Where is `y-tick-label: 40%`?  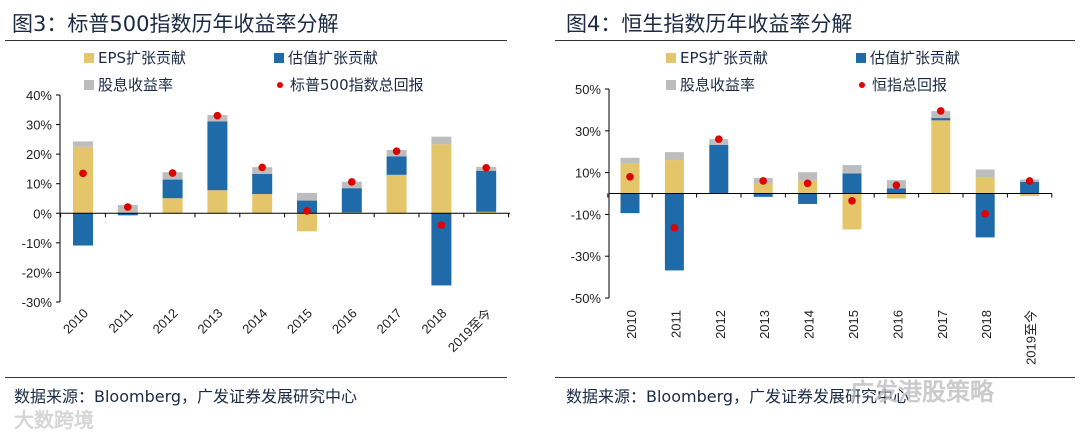 y-tick-label: 40% is located at coordinates (39, 95).